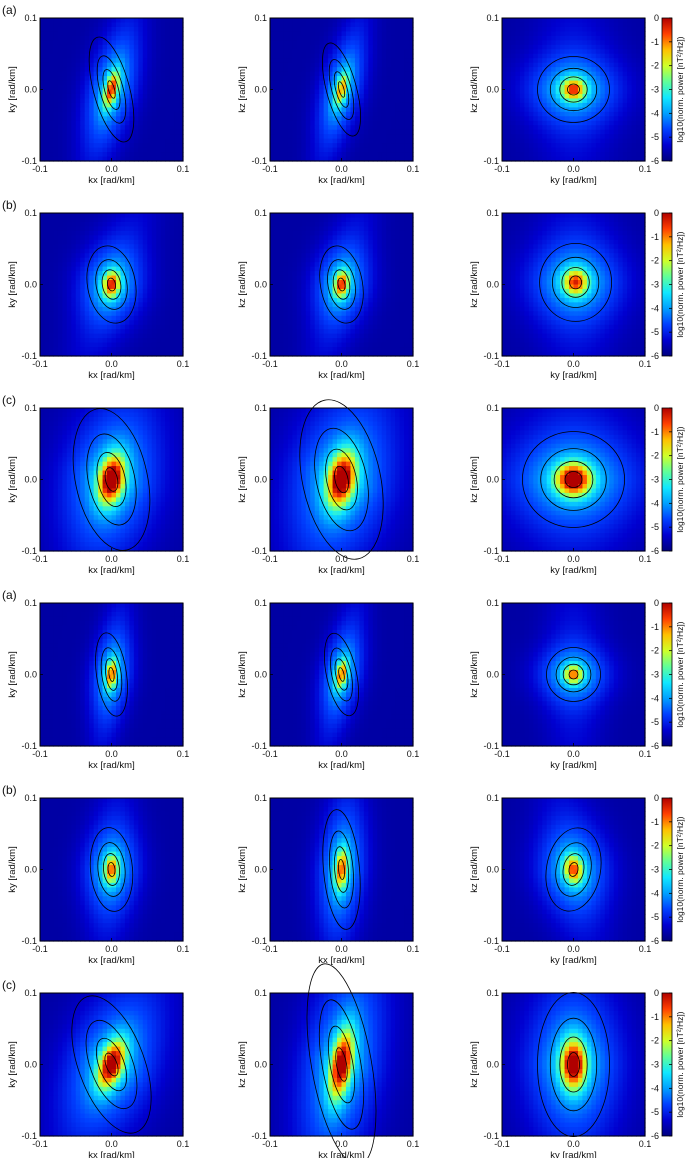  Describe the element at coordinates (270, 169) in the screenshot. I see `x-tick-label: -0.1` at that location.